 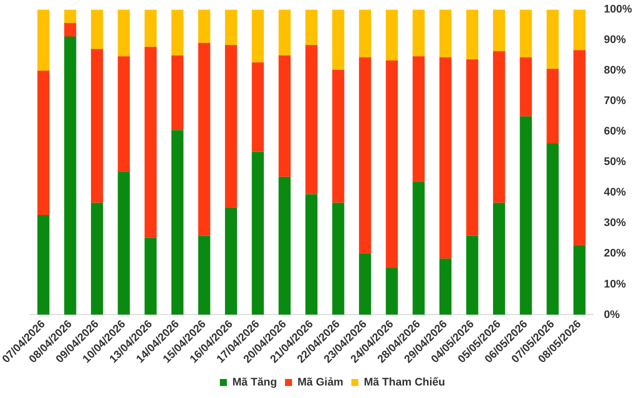 I want to click on y-tick-label: 0%, so click(x=612, y=314).